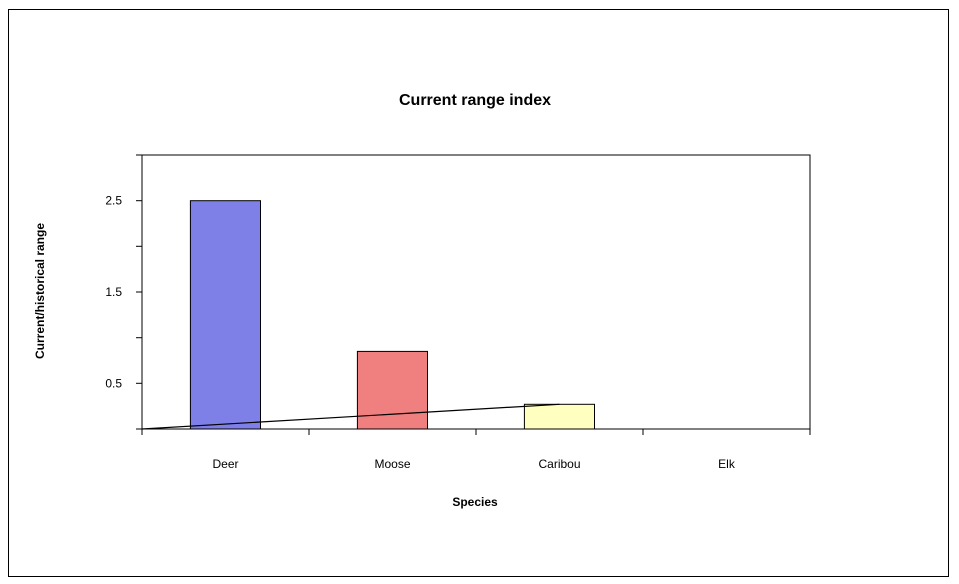 This screenshot has width=959, height=584. Describe the element at coordinates (40, 291) in the screenshot. I see `y-axis-label: Current/historical range` at that location.